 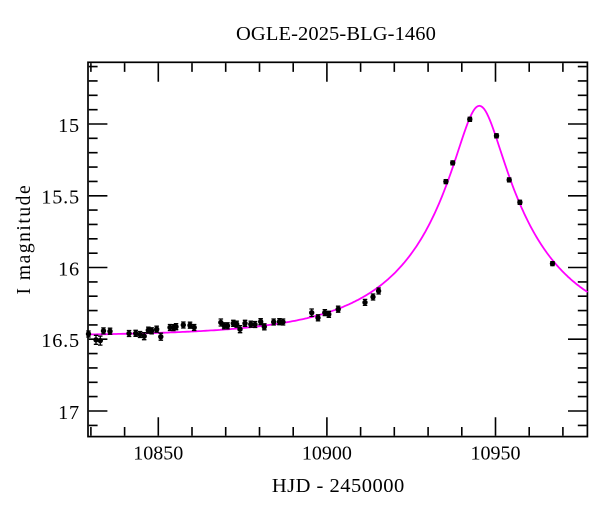 I want to click on svg-text: 15, so click(x=69, y=126).